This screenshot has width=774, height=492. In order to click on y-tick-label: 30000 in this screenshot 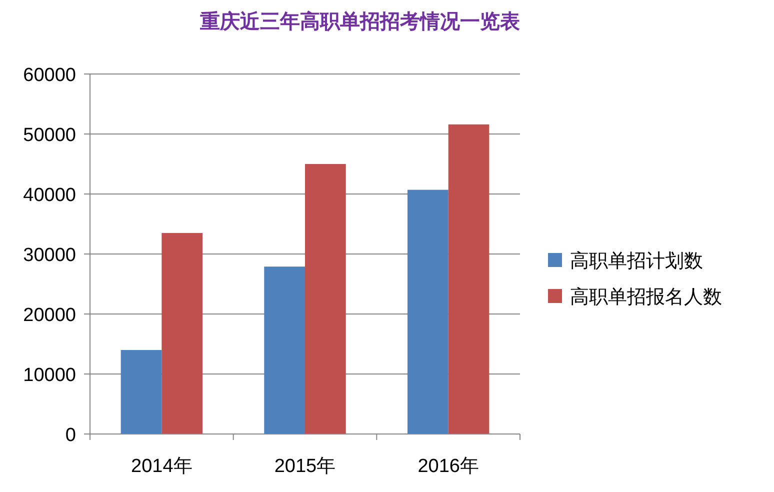, I will do `click(49, 255)`.